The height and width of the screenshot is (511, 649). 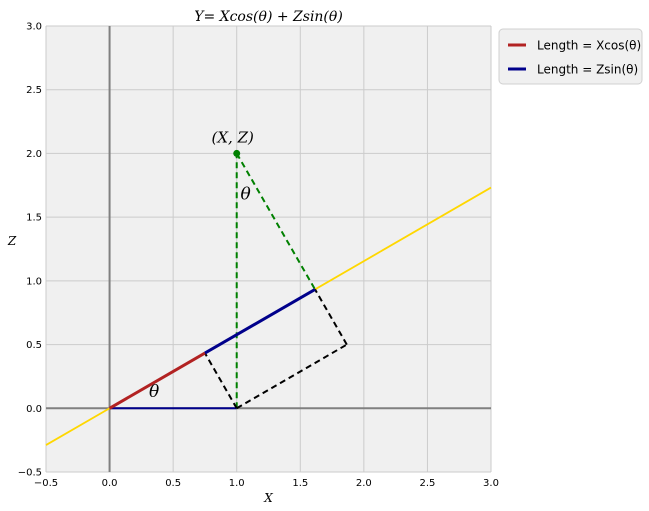 What do you see at coordinates (34, 90) in the screenshot?
I see `y-tick-label: 2.5` at bounding box center [34, 90].